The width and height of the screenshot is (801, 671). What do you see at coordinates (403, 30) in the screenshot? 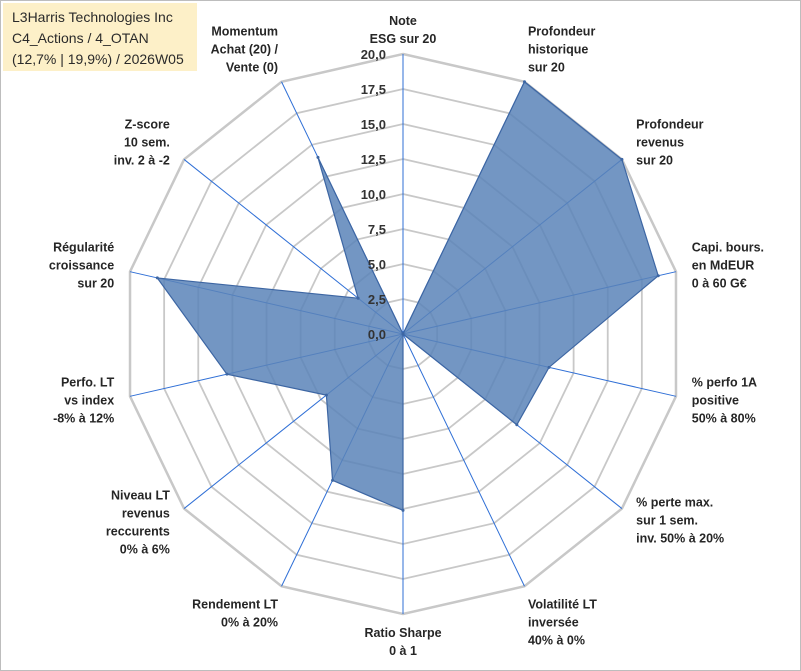
I see `axis-label: Note ESG sur 20` at bounding box center [403, 30].